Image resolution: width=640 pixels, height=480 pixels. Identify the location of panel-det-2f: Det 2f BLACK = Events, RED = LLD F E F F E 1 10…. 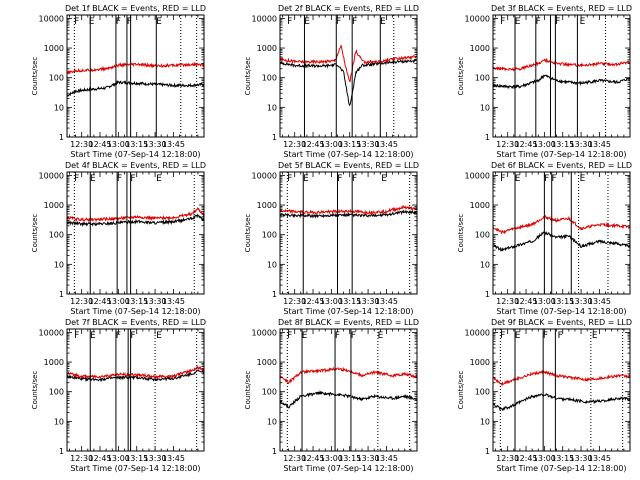
(331, 81).